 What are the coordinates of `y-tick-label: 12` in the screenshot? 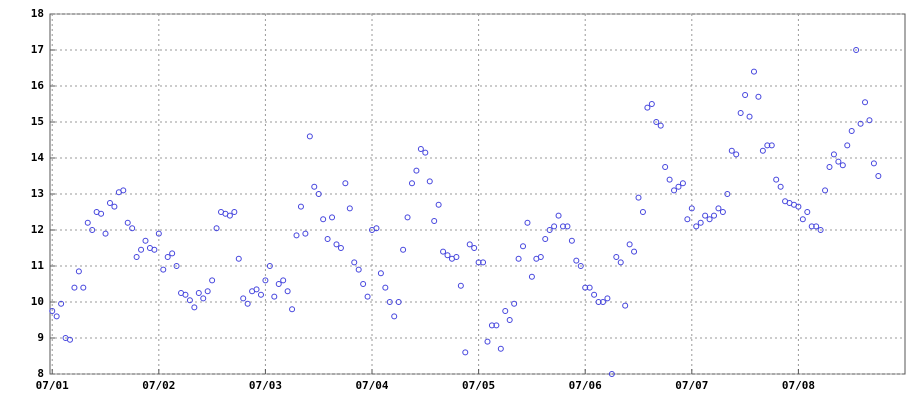 It's located at (37, 229).